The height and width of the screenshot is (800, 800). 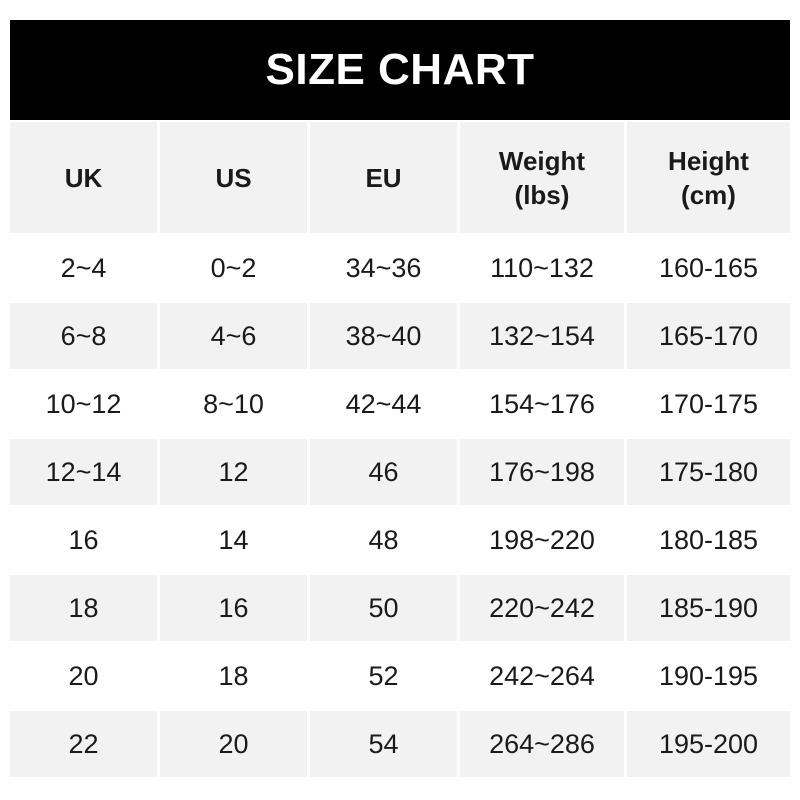 I want to click on table-cell: 198~220, so click(x=542, y=539).